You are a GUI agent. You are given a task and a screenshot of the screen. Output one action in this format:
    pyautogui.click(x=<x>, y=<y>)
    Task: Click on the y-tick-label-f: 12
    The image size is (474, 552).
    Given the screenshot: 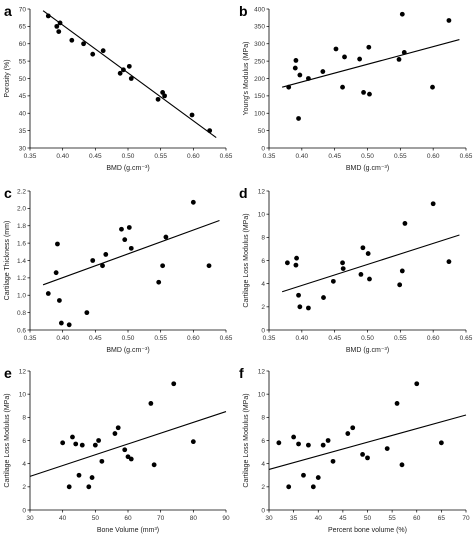 What is the action you would take?
    pyautogui.click(x=262, y=371)
    